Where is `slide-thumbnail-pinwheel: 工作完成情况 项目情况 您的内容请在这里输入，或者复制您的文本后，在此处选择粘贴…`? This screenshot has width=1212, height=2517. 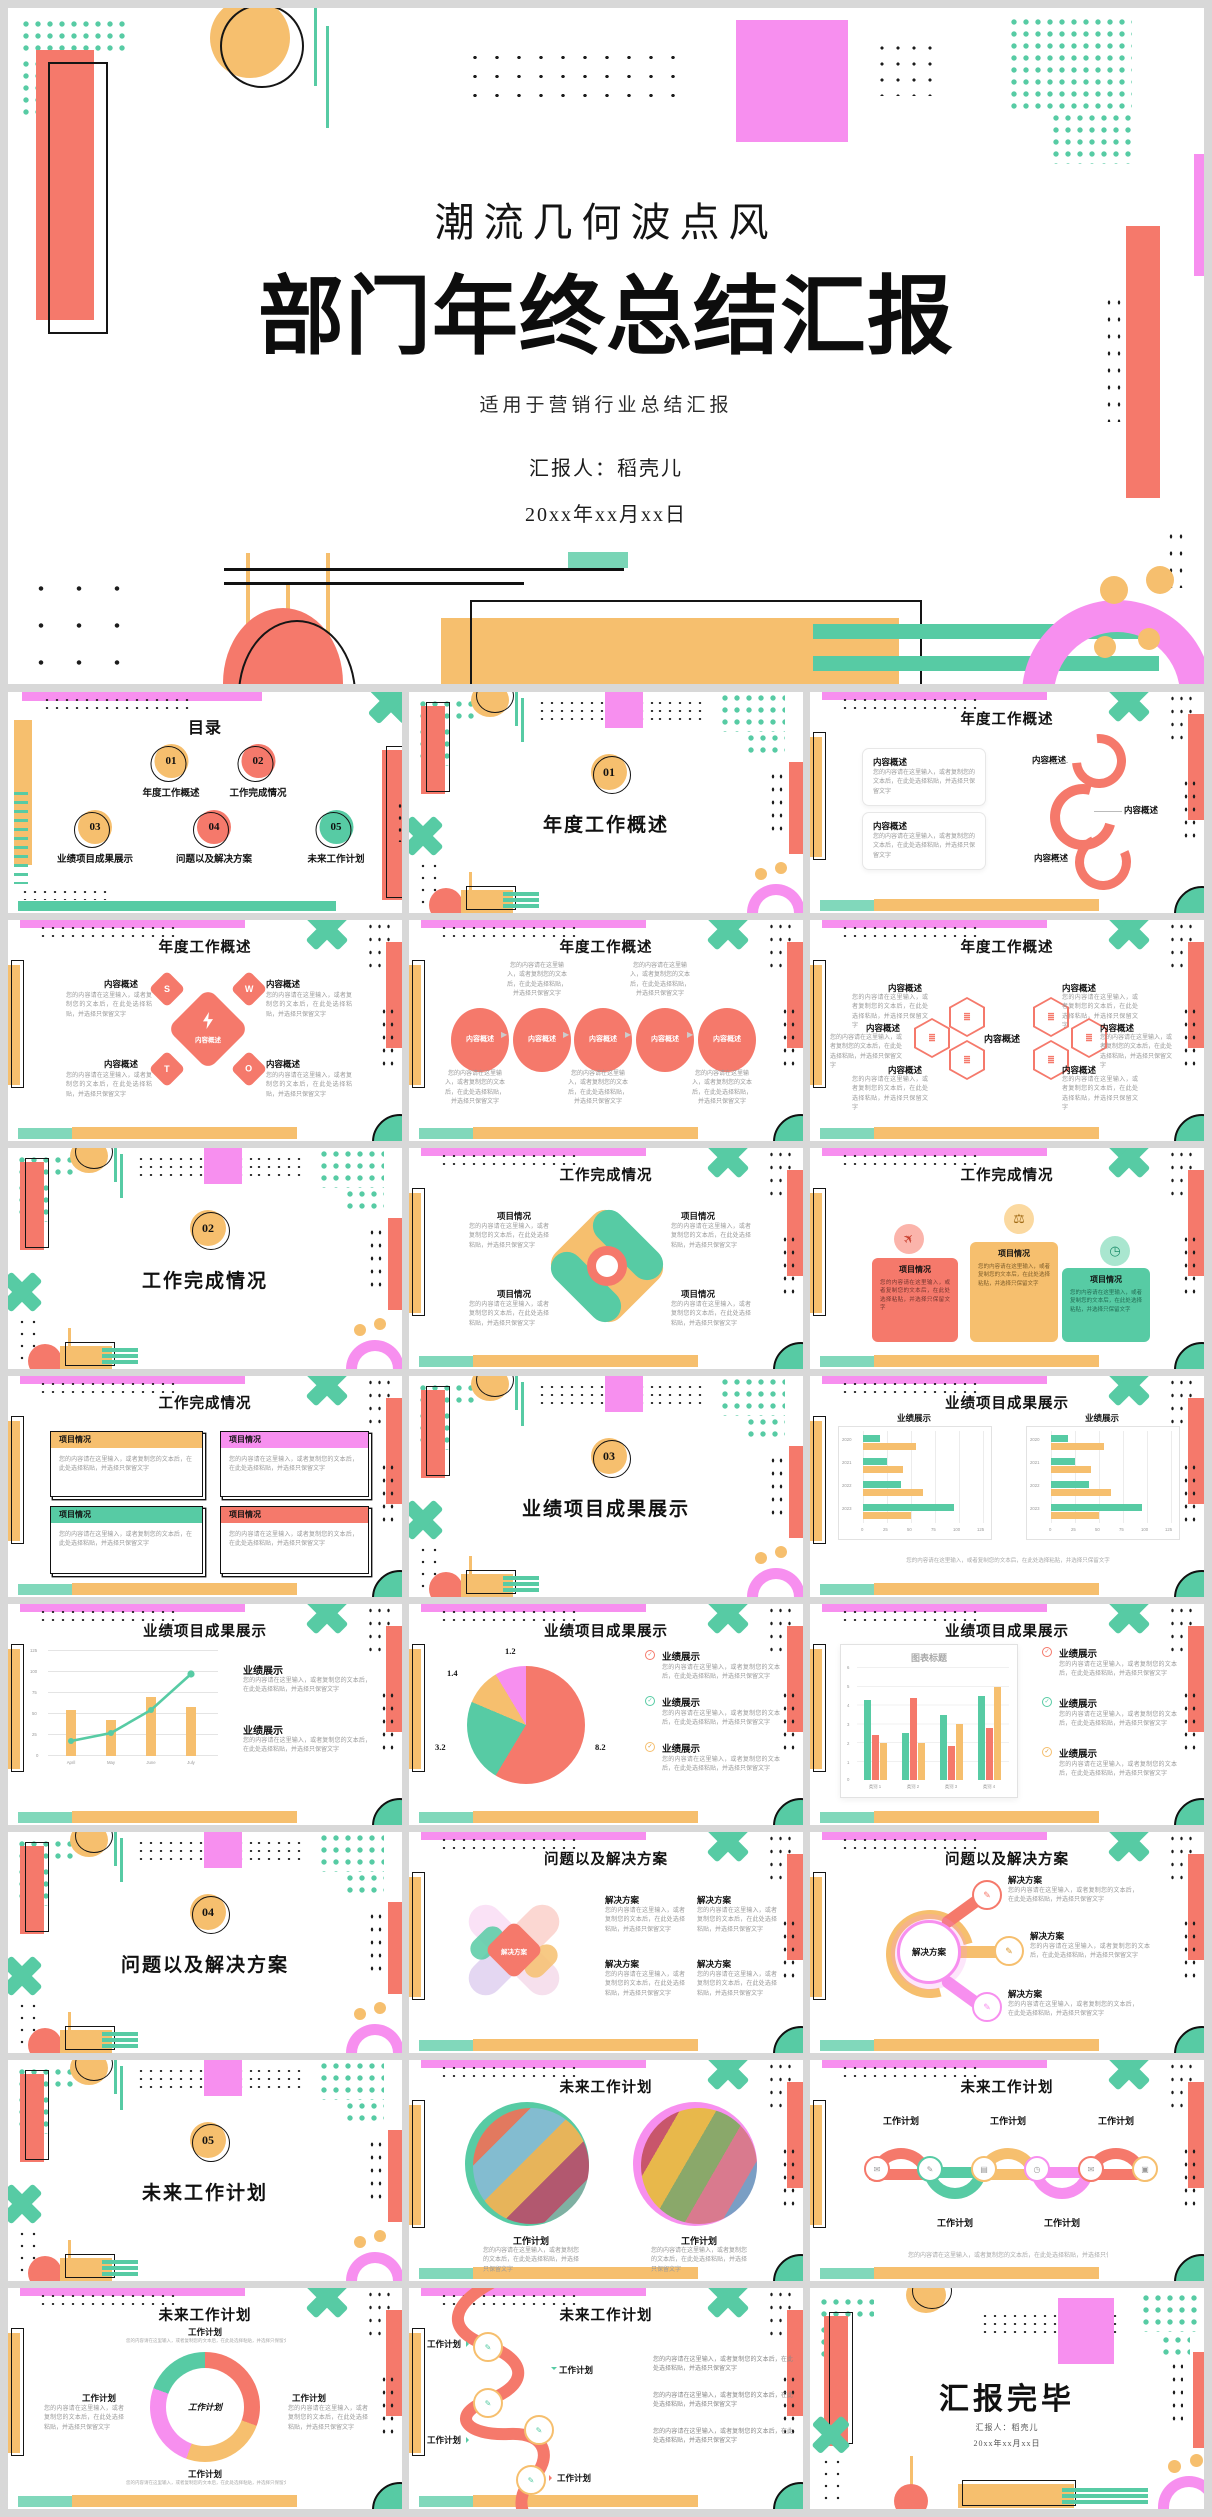
slide-thumbnail-pinwheel: 工作完成情况 项目情况 您的内容请在这里输入，或者复制您的文本后，在此处选择粘贴… is located at coordinates (606, 1258).